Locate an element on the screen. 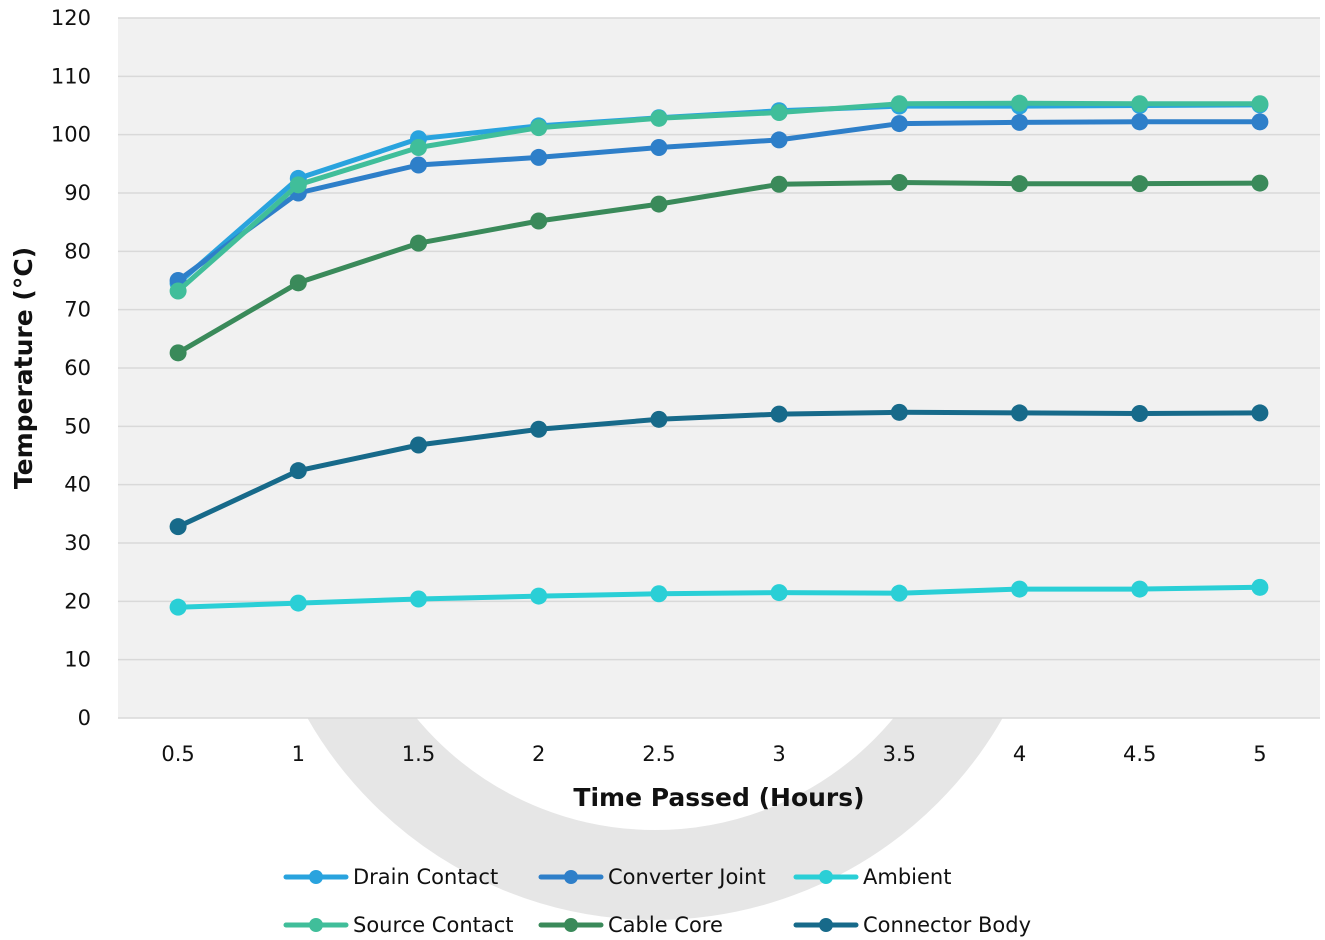 The image size is (1325, 940). y-tick-label: 80 is located at coordinates (77, 251).